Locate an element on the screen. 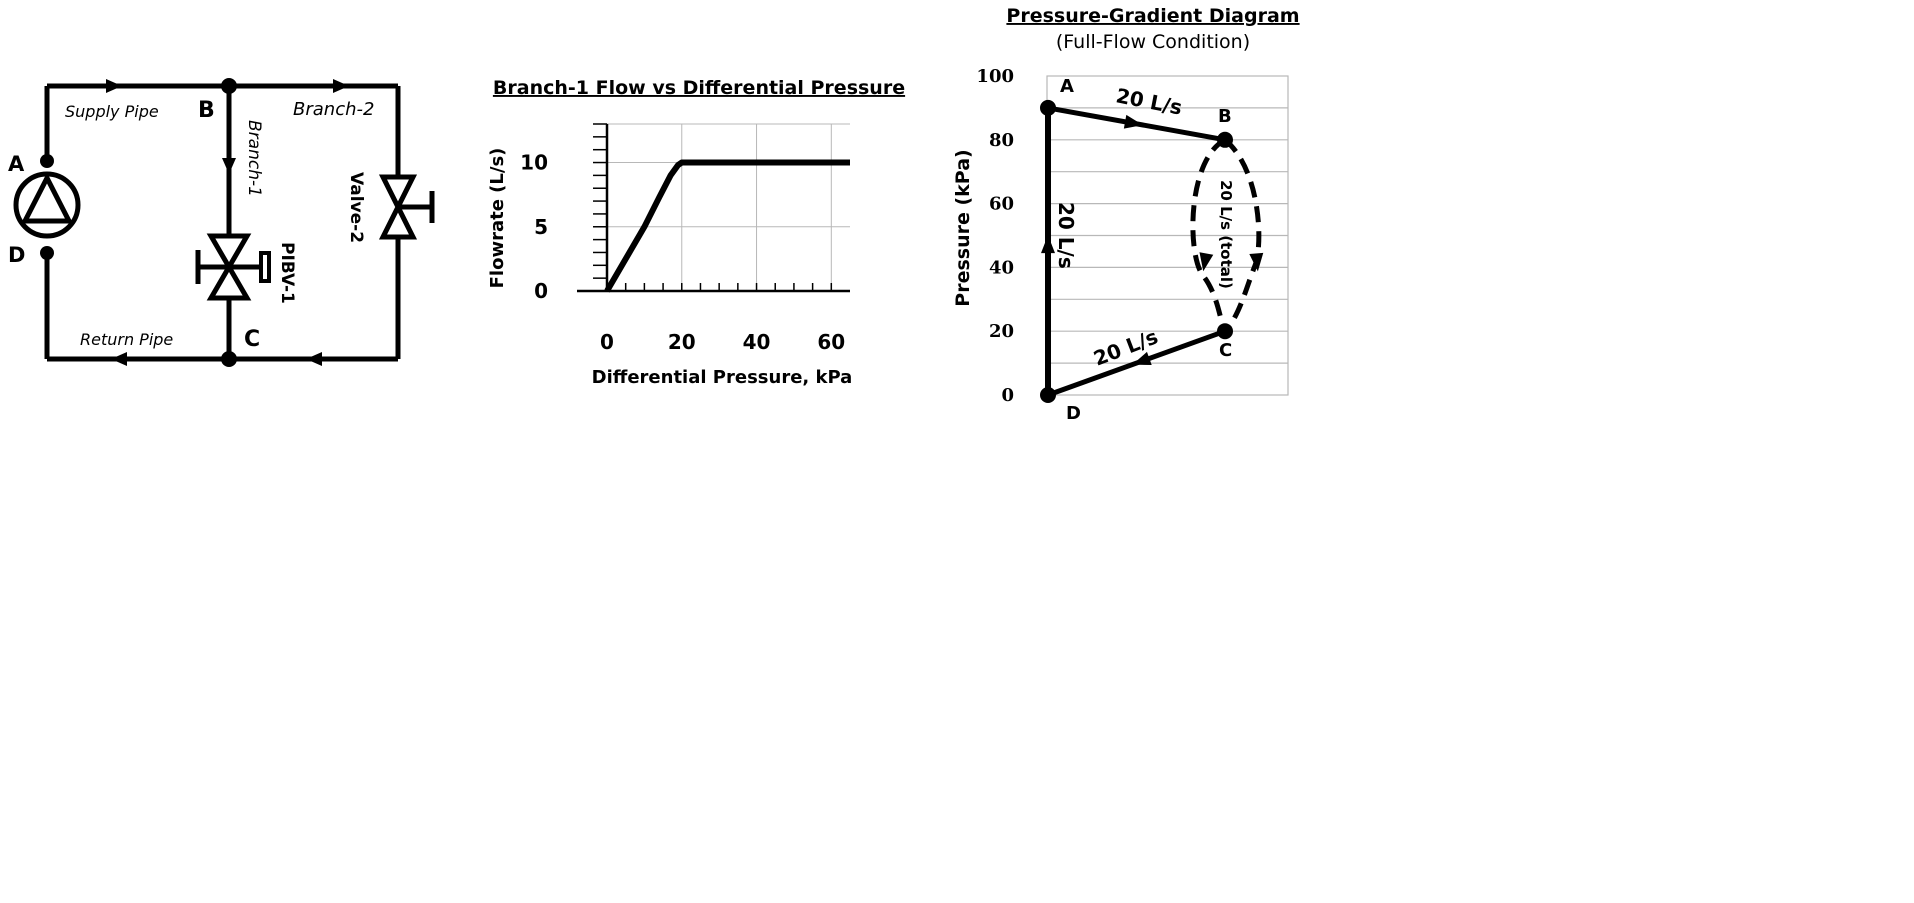 The height and width of the screenshot is (903, 1914). flow-x-tick-label: 0 is located at coordinates (607, 342).